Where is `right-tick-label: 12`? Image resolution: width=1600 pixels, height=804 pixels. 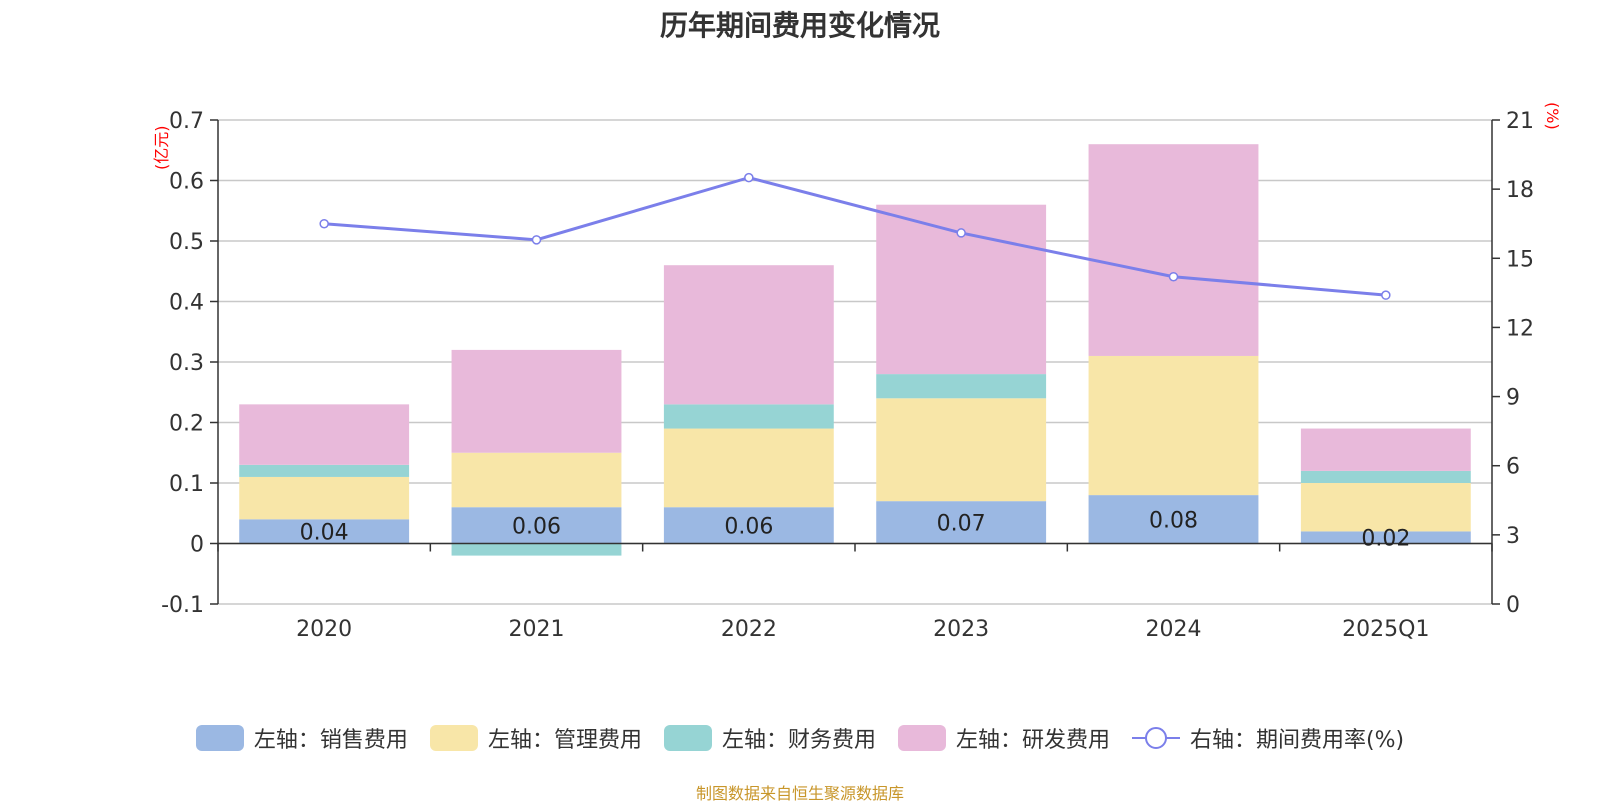 right-tick-label: 12 is located at coordinates (1520, 328).